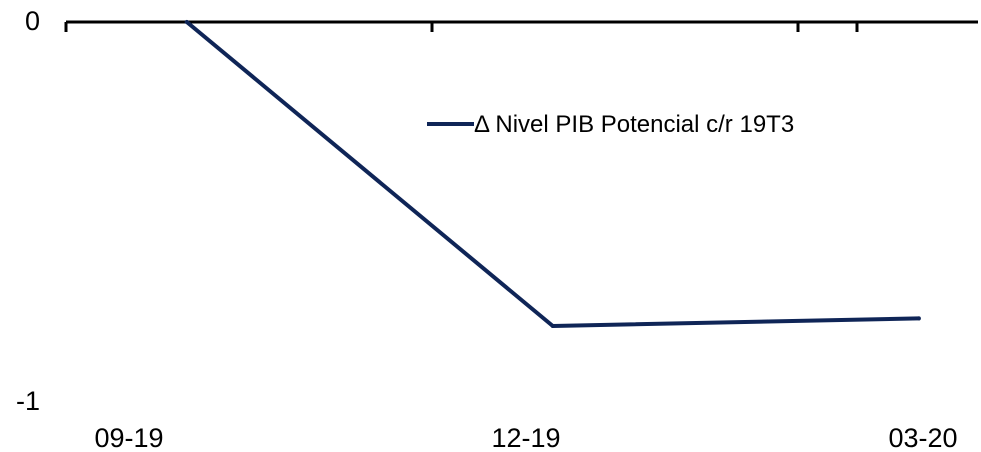  What do you see at coordinates (461, 27) in the screenshot?
I see `x-axis-ticks` at bounding box center [461, 27].